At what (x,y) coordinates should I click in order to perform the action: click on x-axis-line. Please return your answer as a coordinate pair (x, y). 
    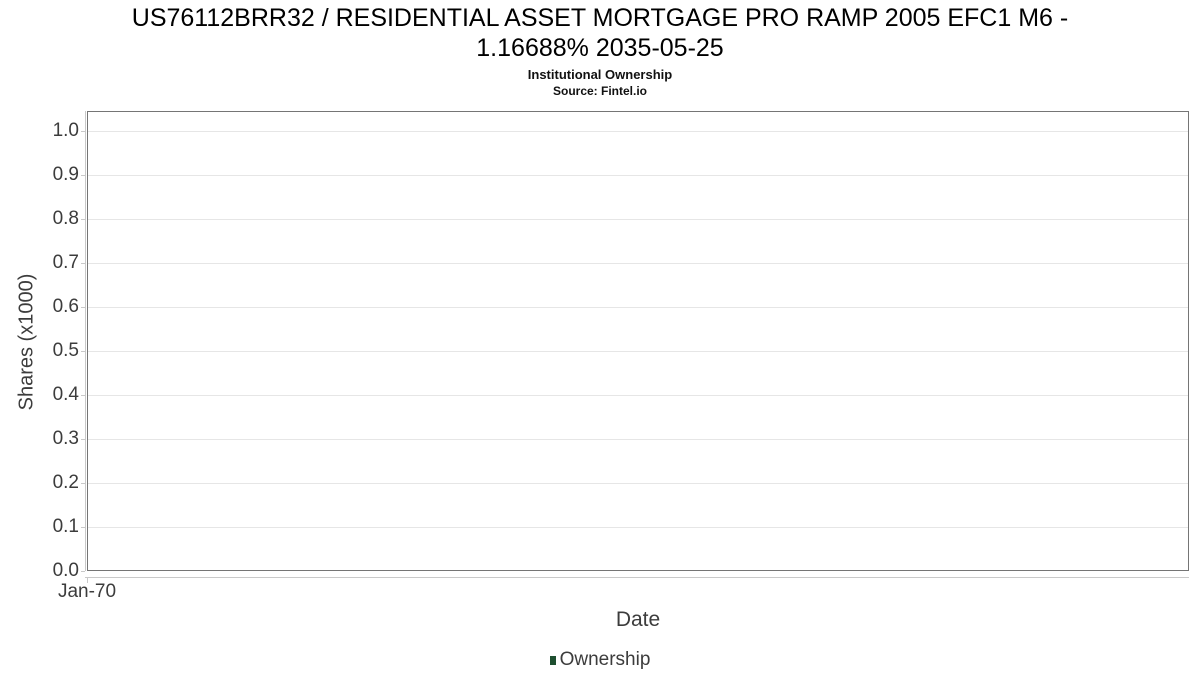
    Looking at the image, I should click on (637, 577).